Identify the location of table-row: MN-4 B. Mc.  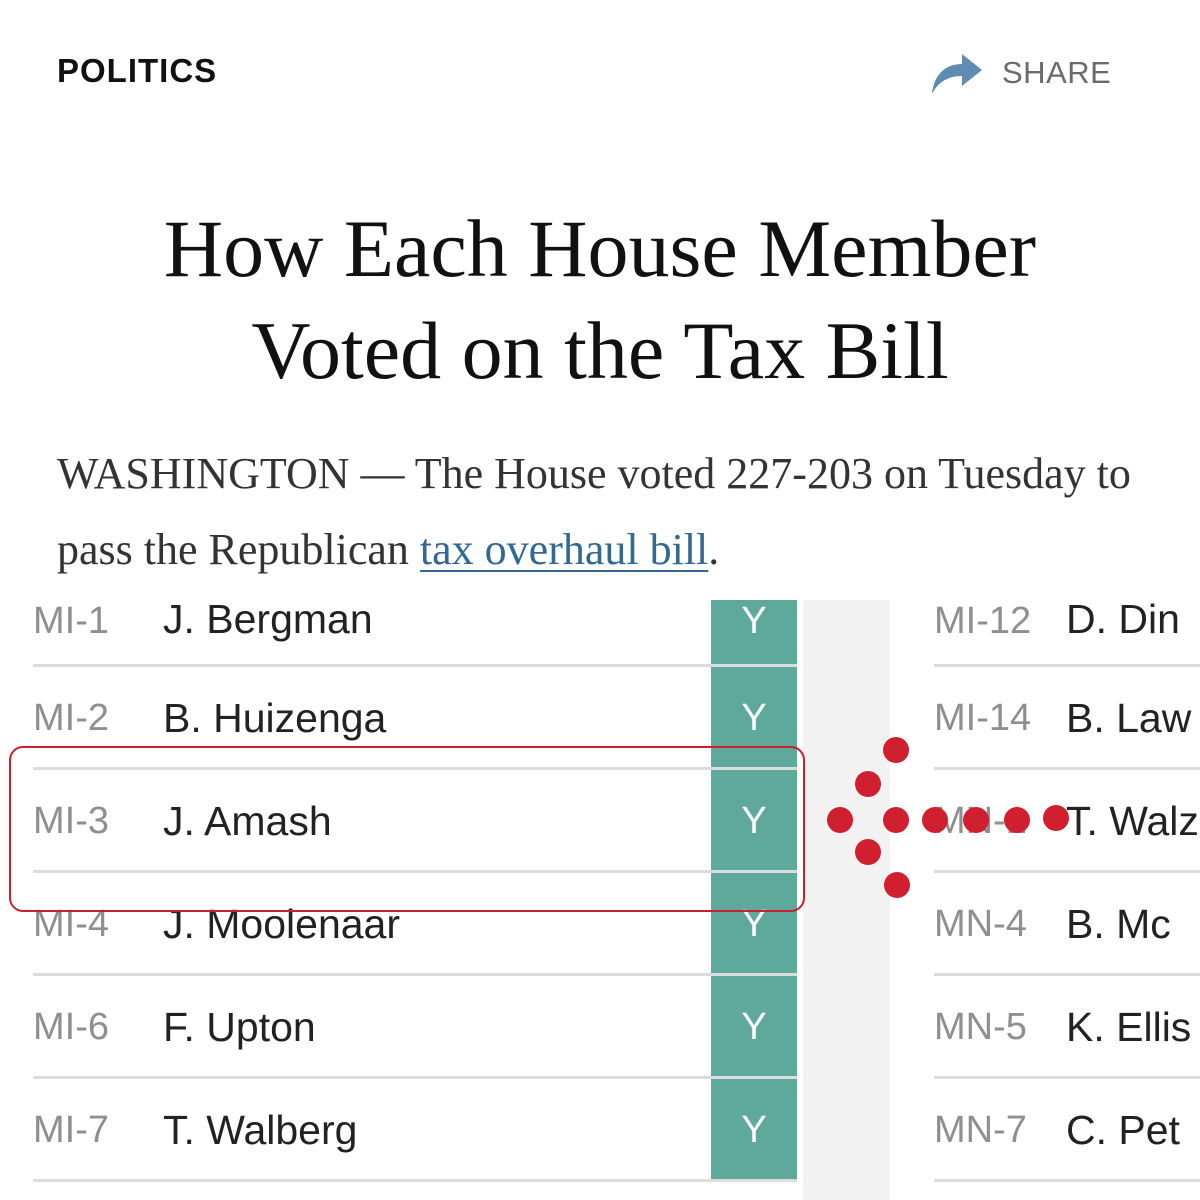
(1067, 924).